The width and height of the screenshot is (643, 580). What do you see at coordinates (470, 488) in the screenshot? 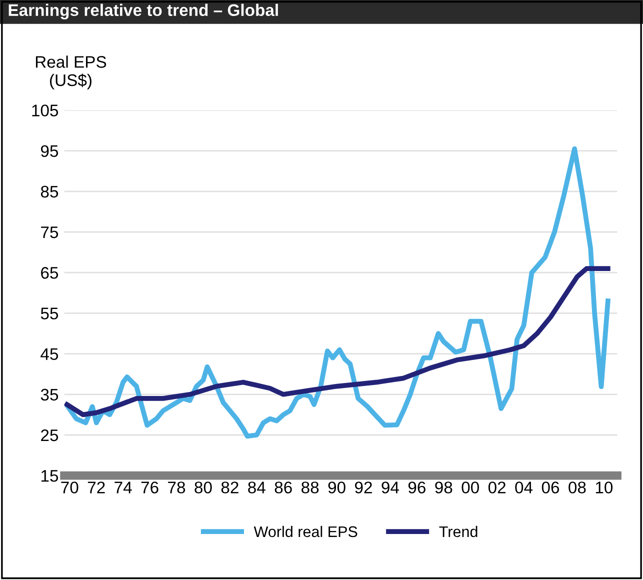
I see `x-tick-label: 00` at bounding box center [470, 488].